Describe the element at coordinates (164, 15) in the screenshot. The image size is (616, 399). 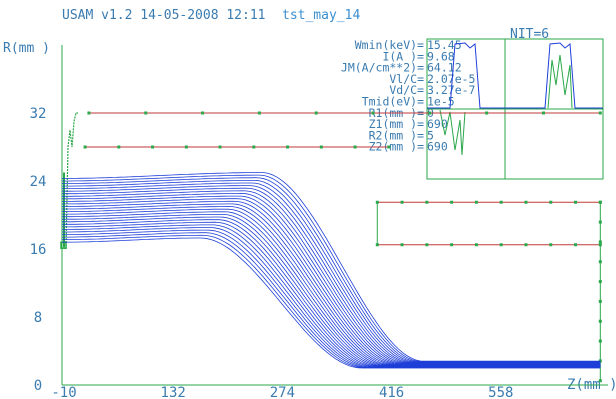
I see `header-program: USAM v1.2 14-05-2008 12:11` at that location.